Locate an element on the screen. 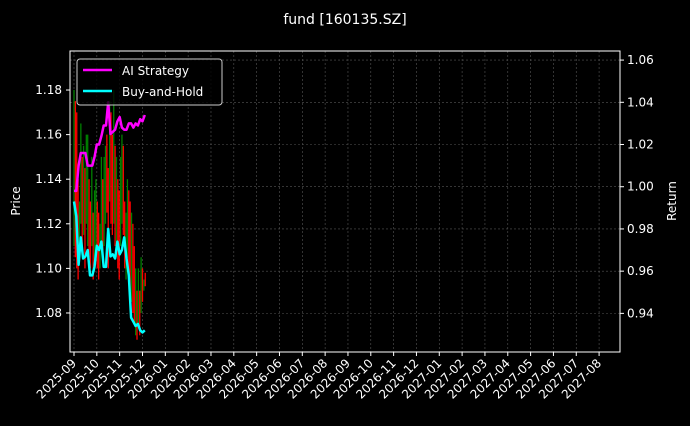  y-tick-label-left: 1.16 is located at coordinates (48, 135).